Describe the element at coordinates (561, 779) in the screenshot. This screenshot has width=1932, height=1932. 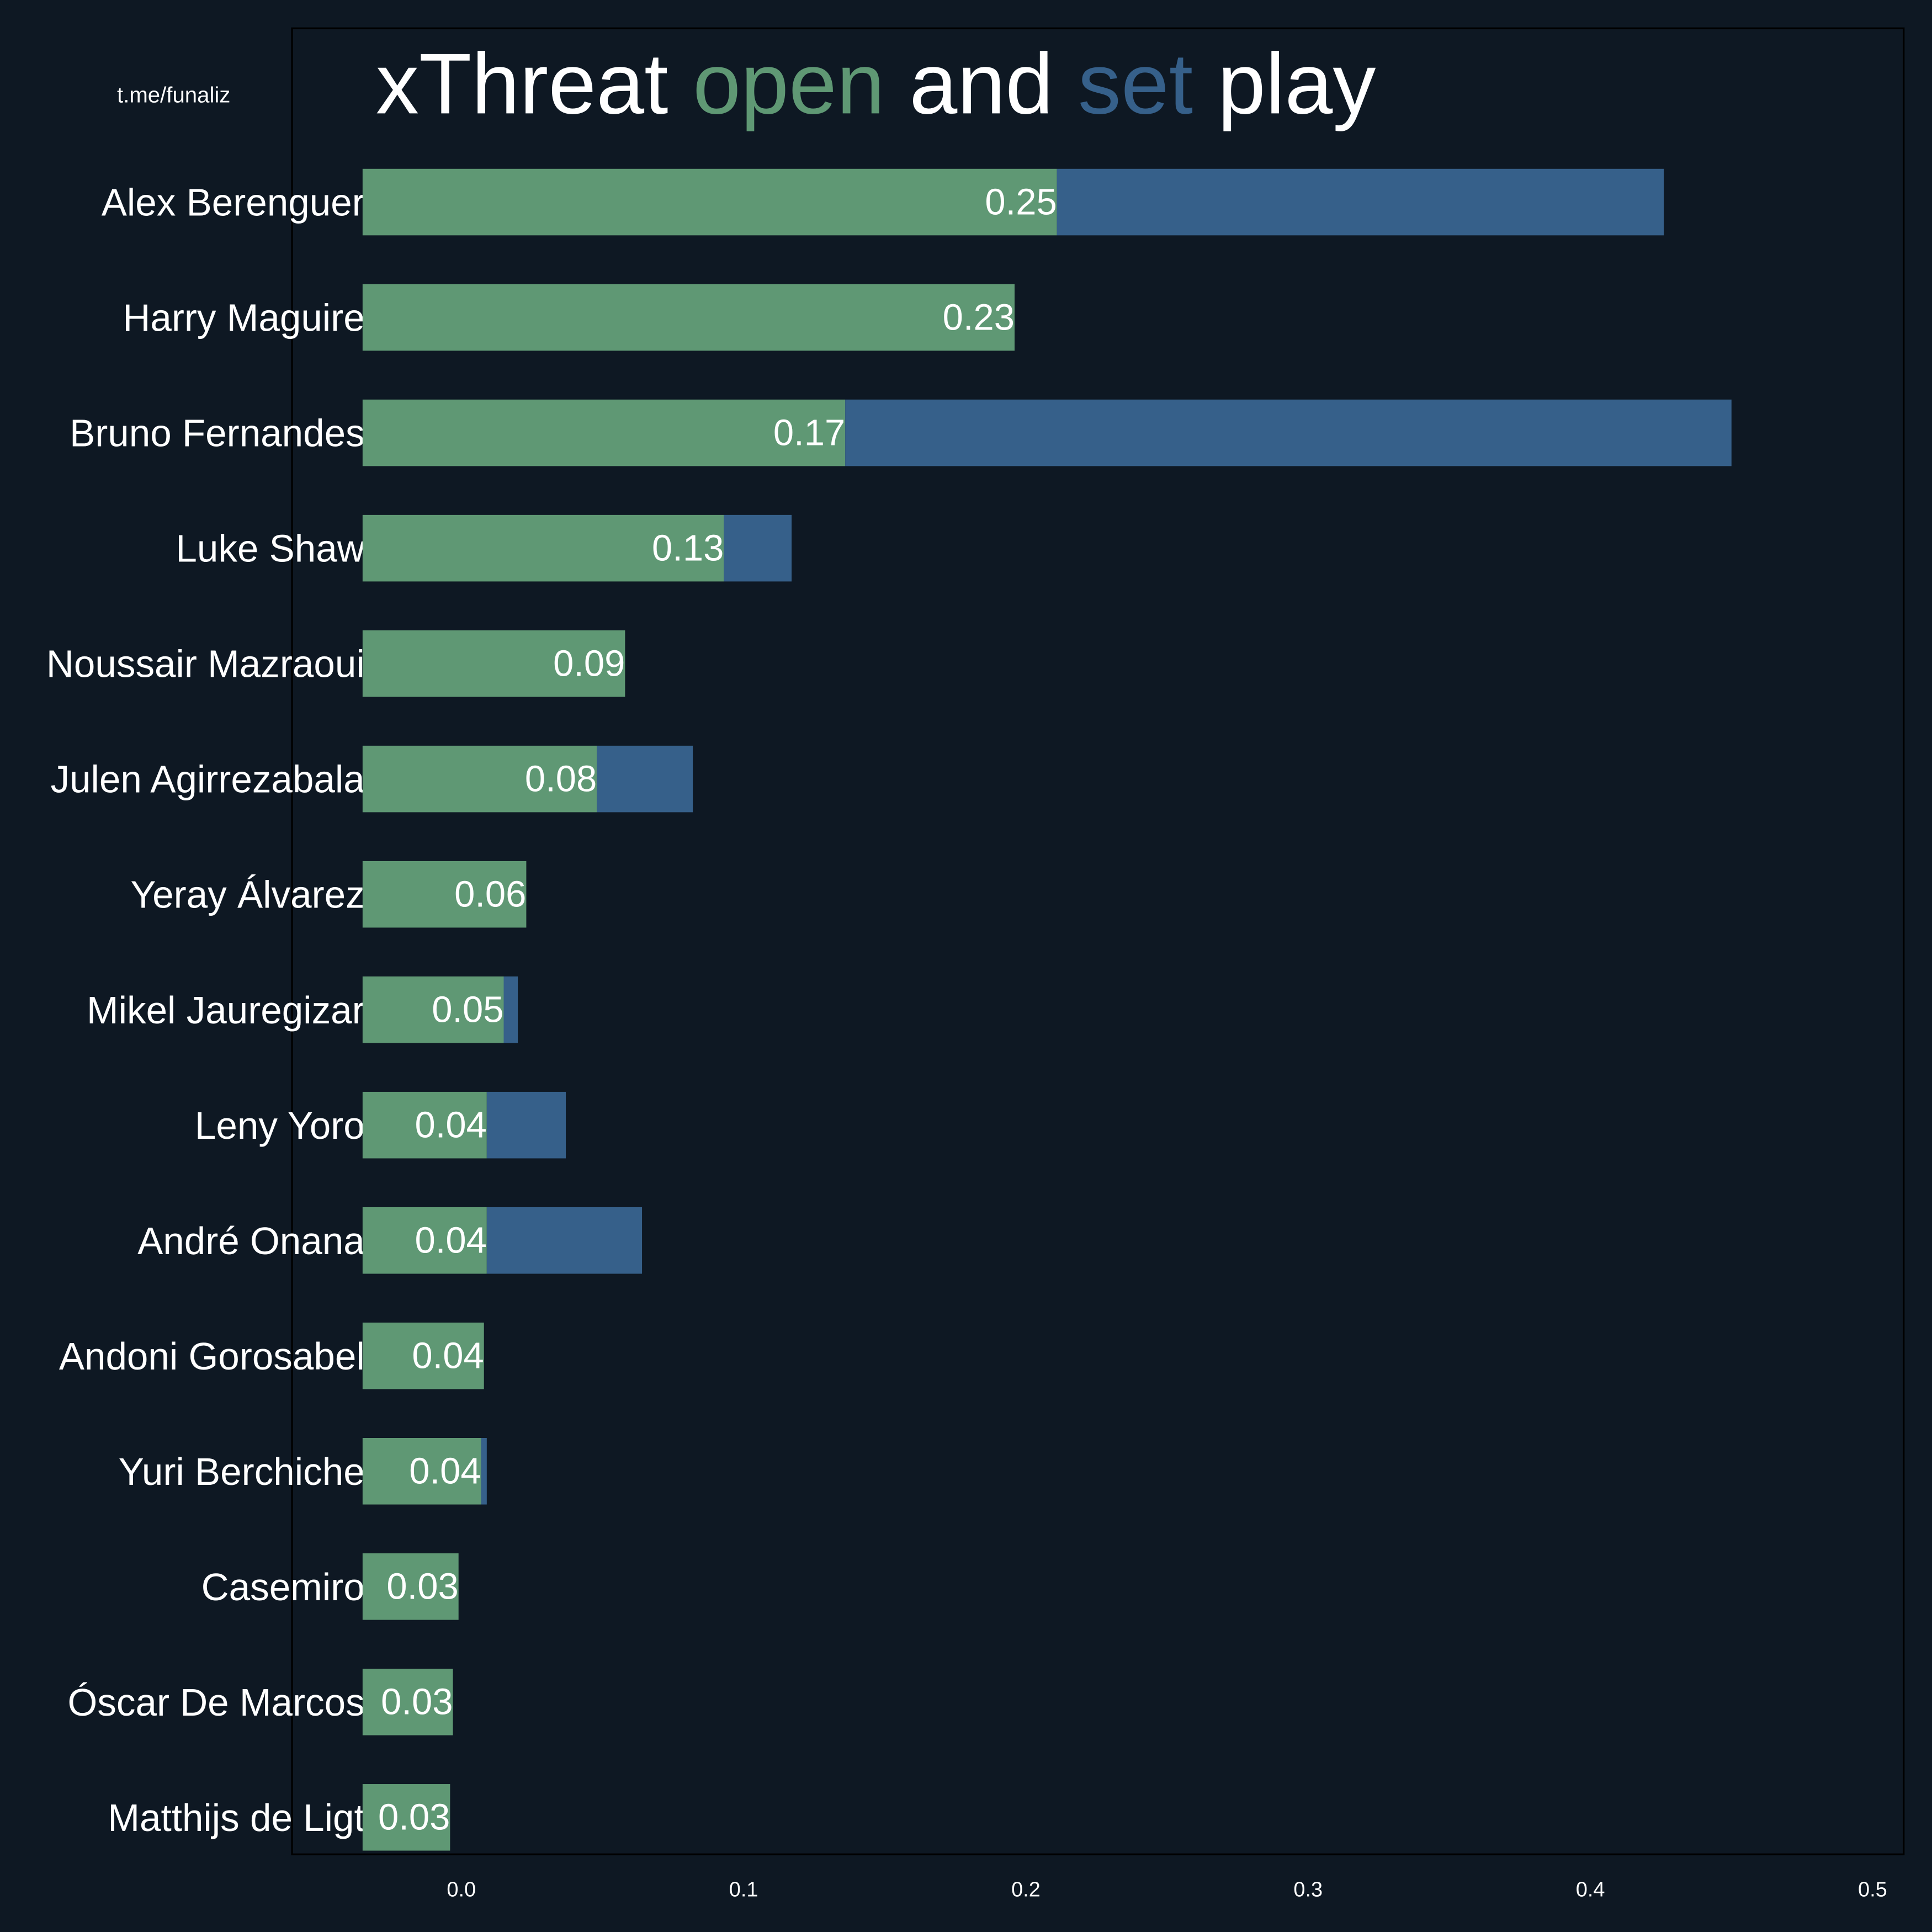
I see `value-label: 0.08` at that location.